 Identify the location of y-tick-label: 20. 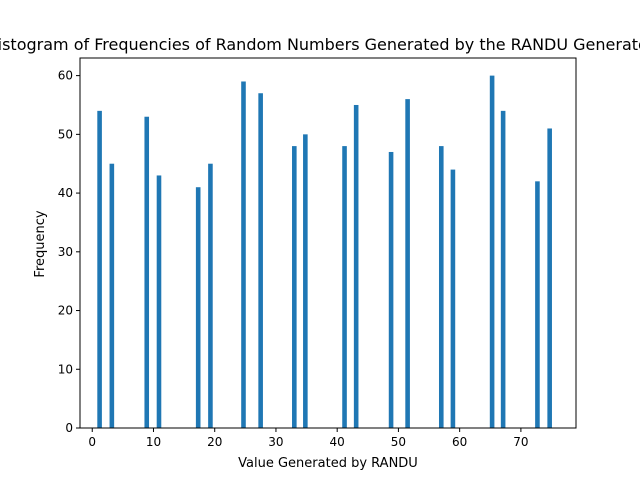
(65, 311).